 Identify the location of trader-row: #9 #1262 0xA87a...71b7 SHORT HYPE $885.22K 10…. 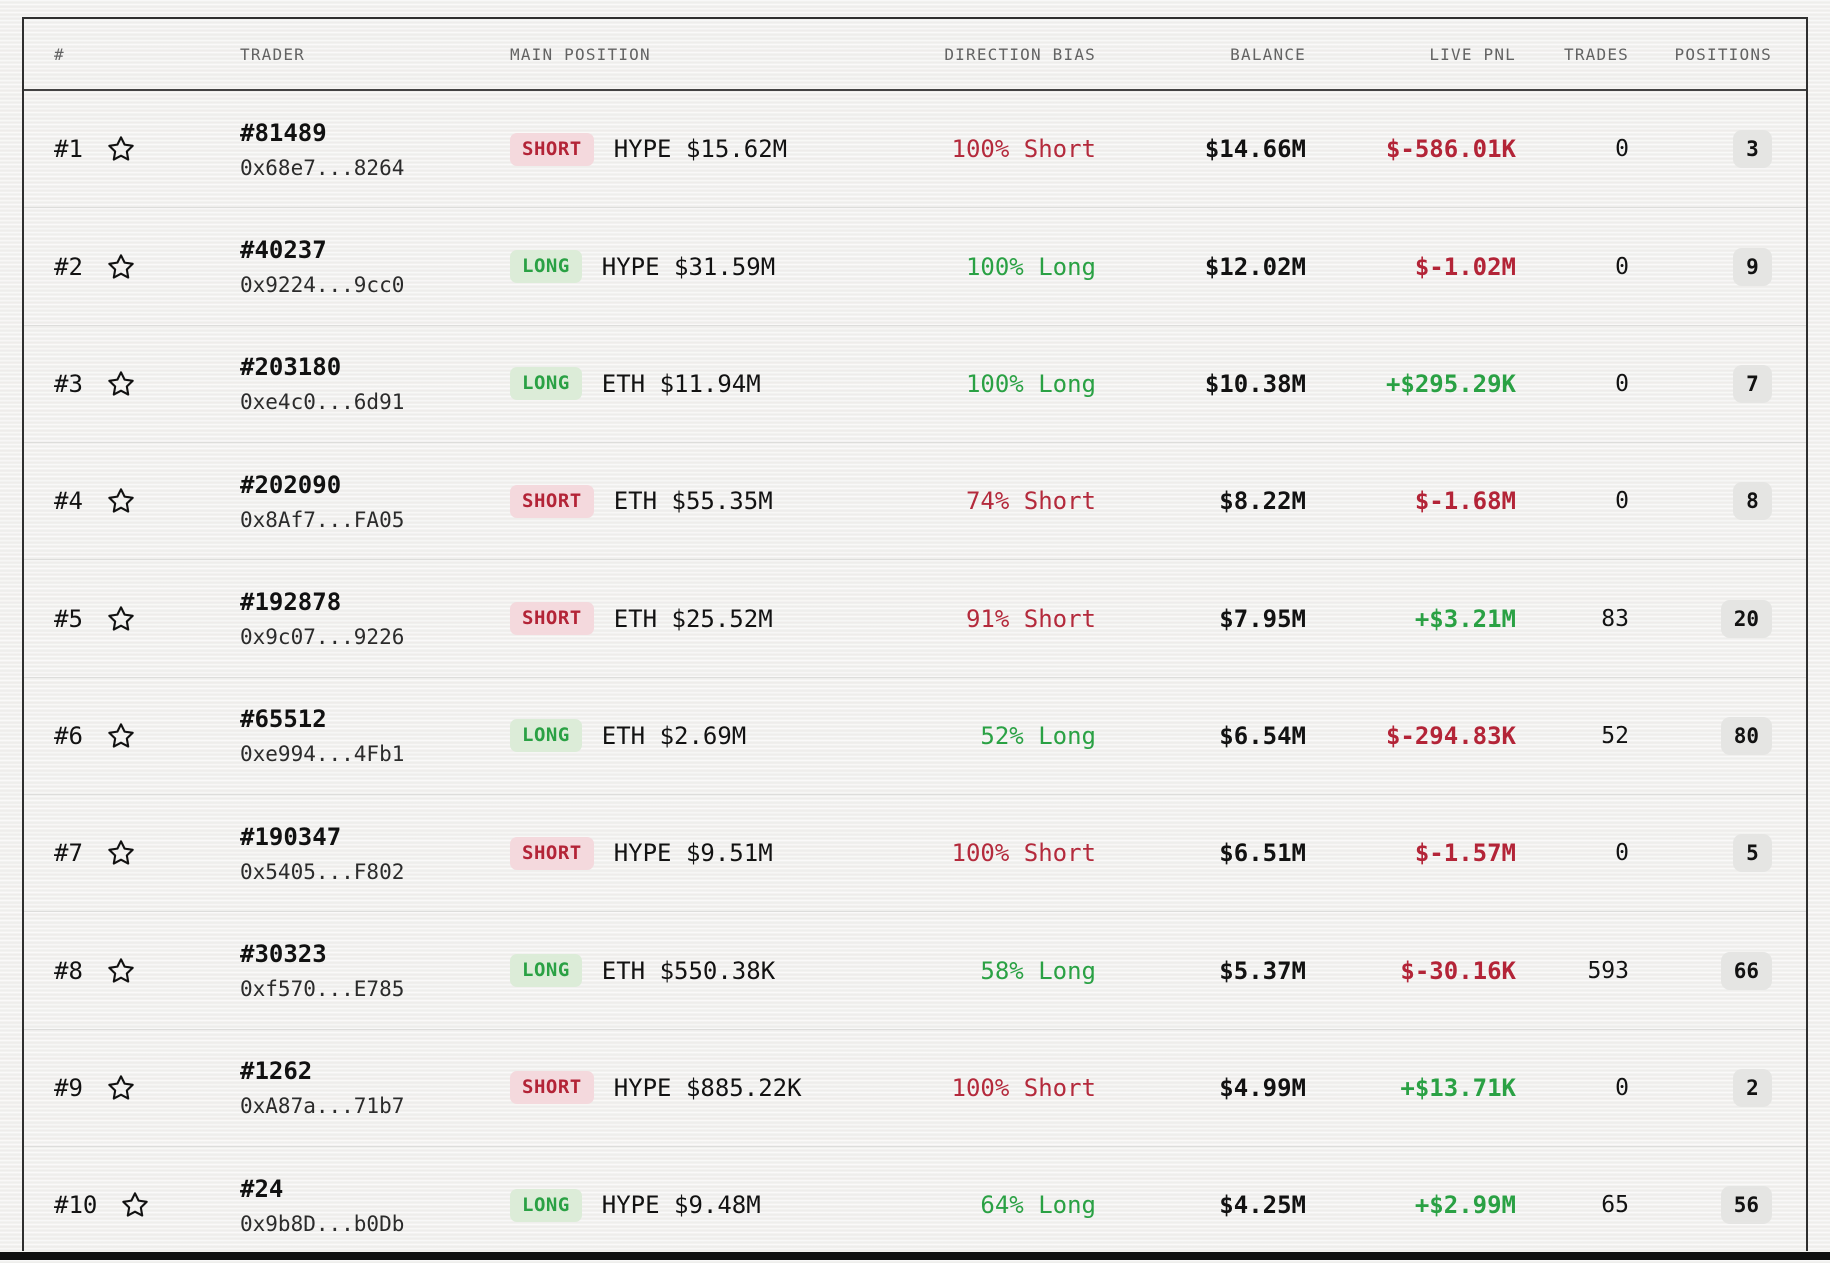
(915, 1089).